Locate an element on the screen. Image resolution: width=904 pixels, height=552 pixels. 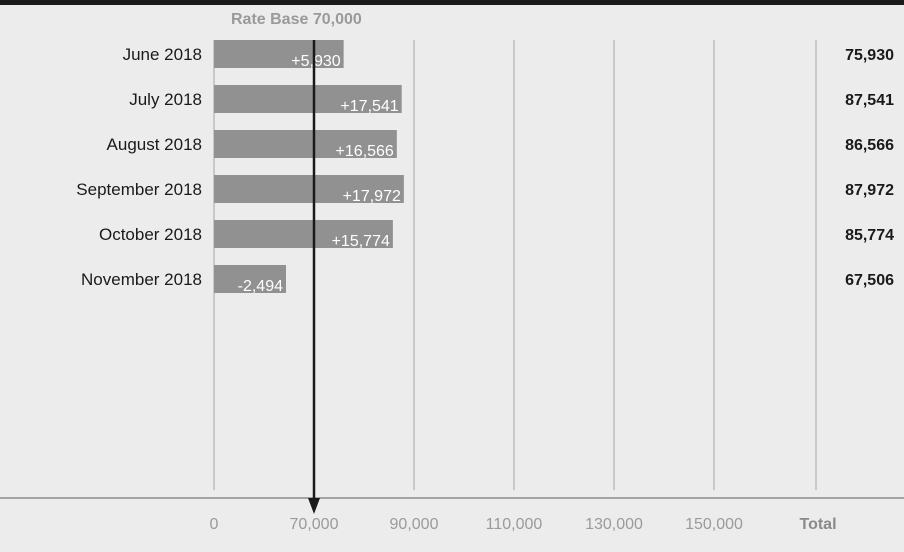
arrow-down-icon is located at coordinates (314, 506).